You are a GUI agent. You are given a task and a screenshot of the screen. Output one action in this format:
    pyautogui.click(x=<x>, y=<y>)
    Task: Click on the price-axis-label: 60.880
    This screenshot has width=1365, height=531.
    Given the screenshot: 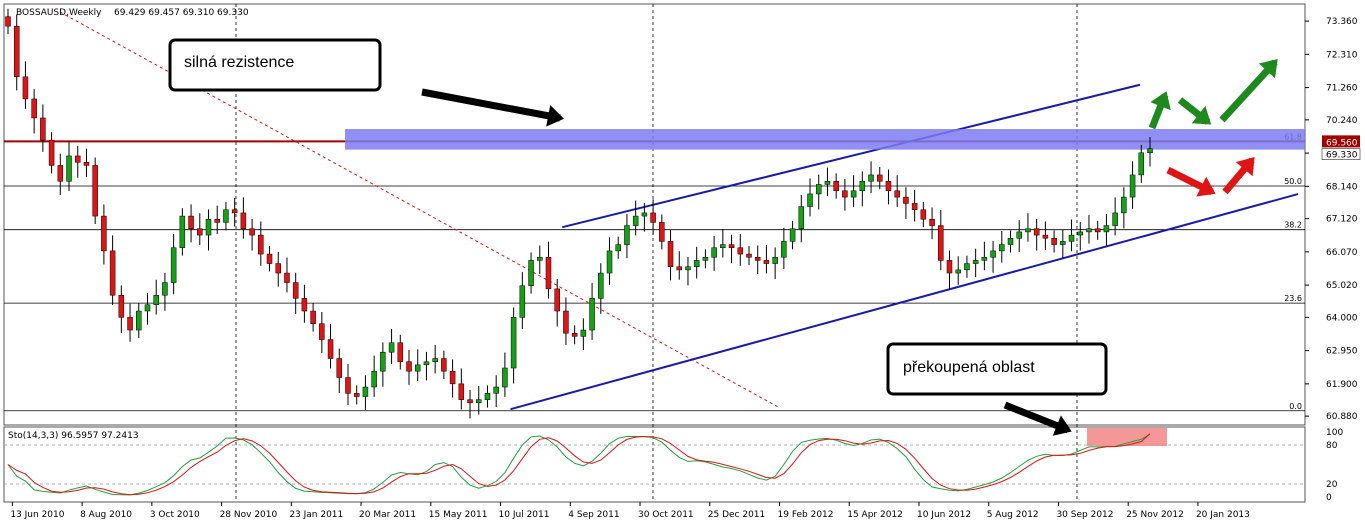 What is the action you would take?
    pyautogui.click(x=1342, y=417)
    